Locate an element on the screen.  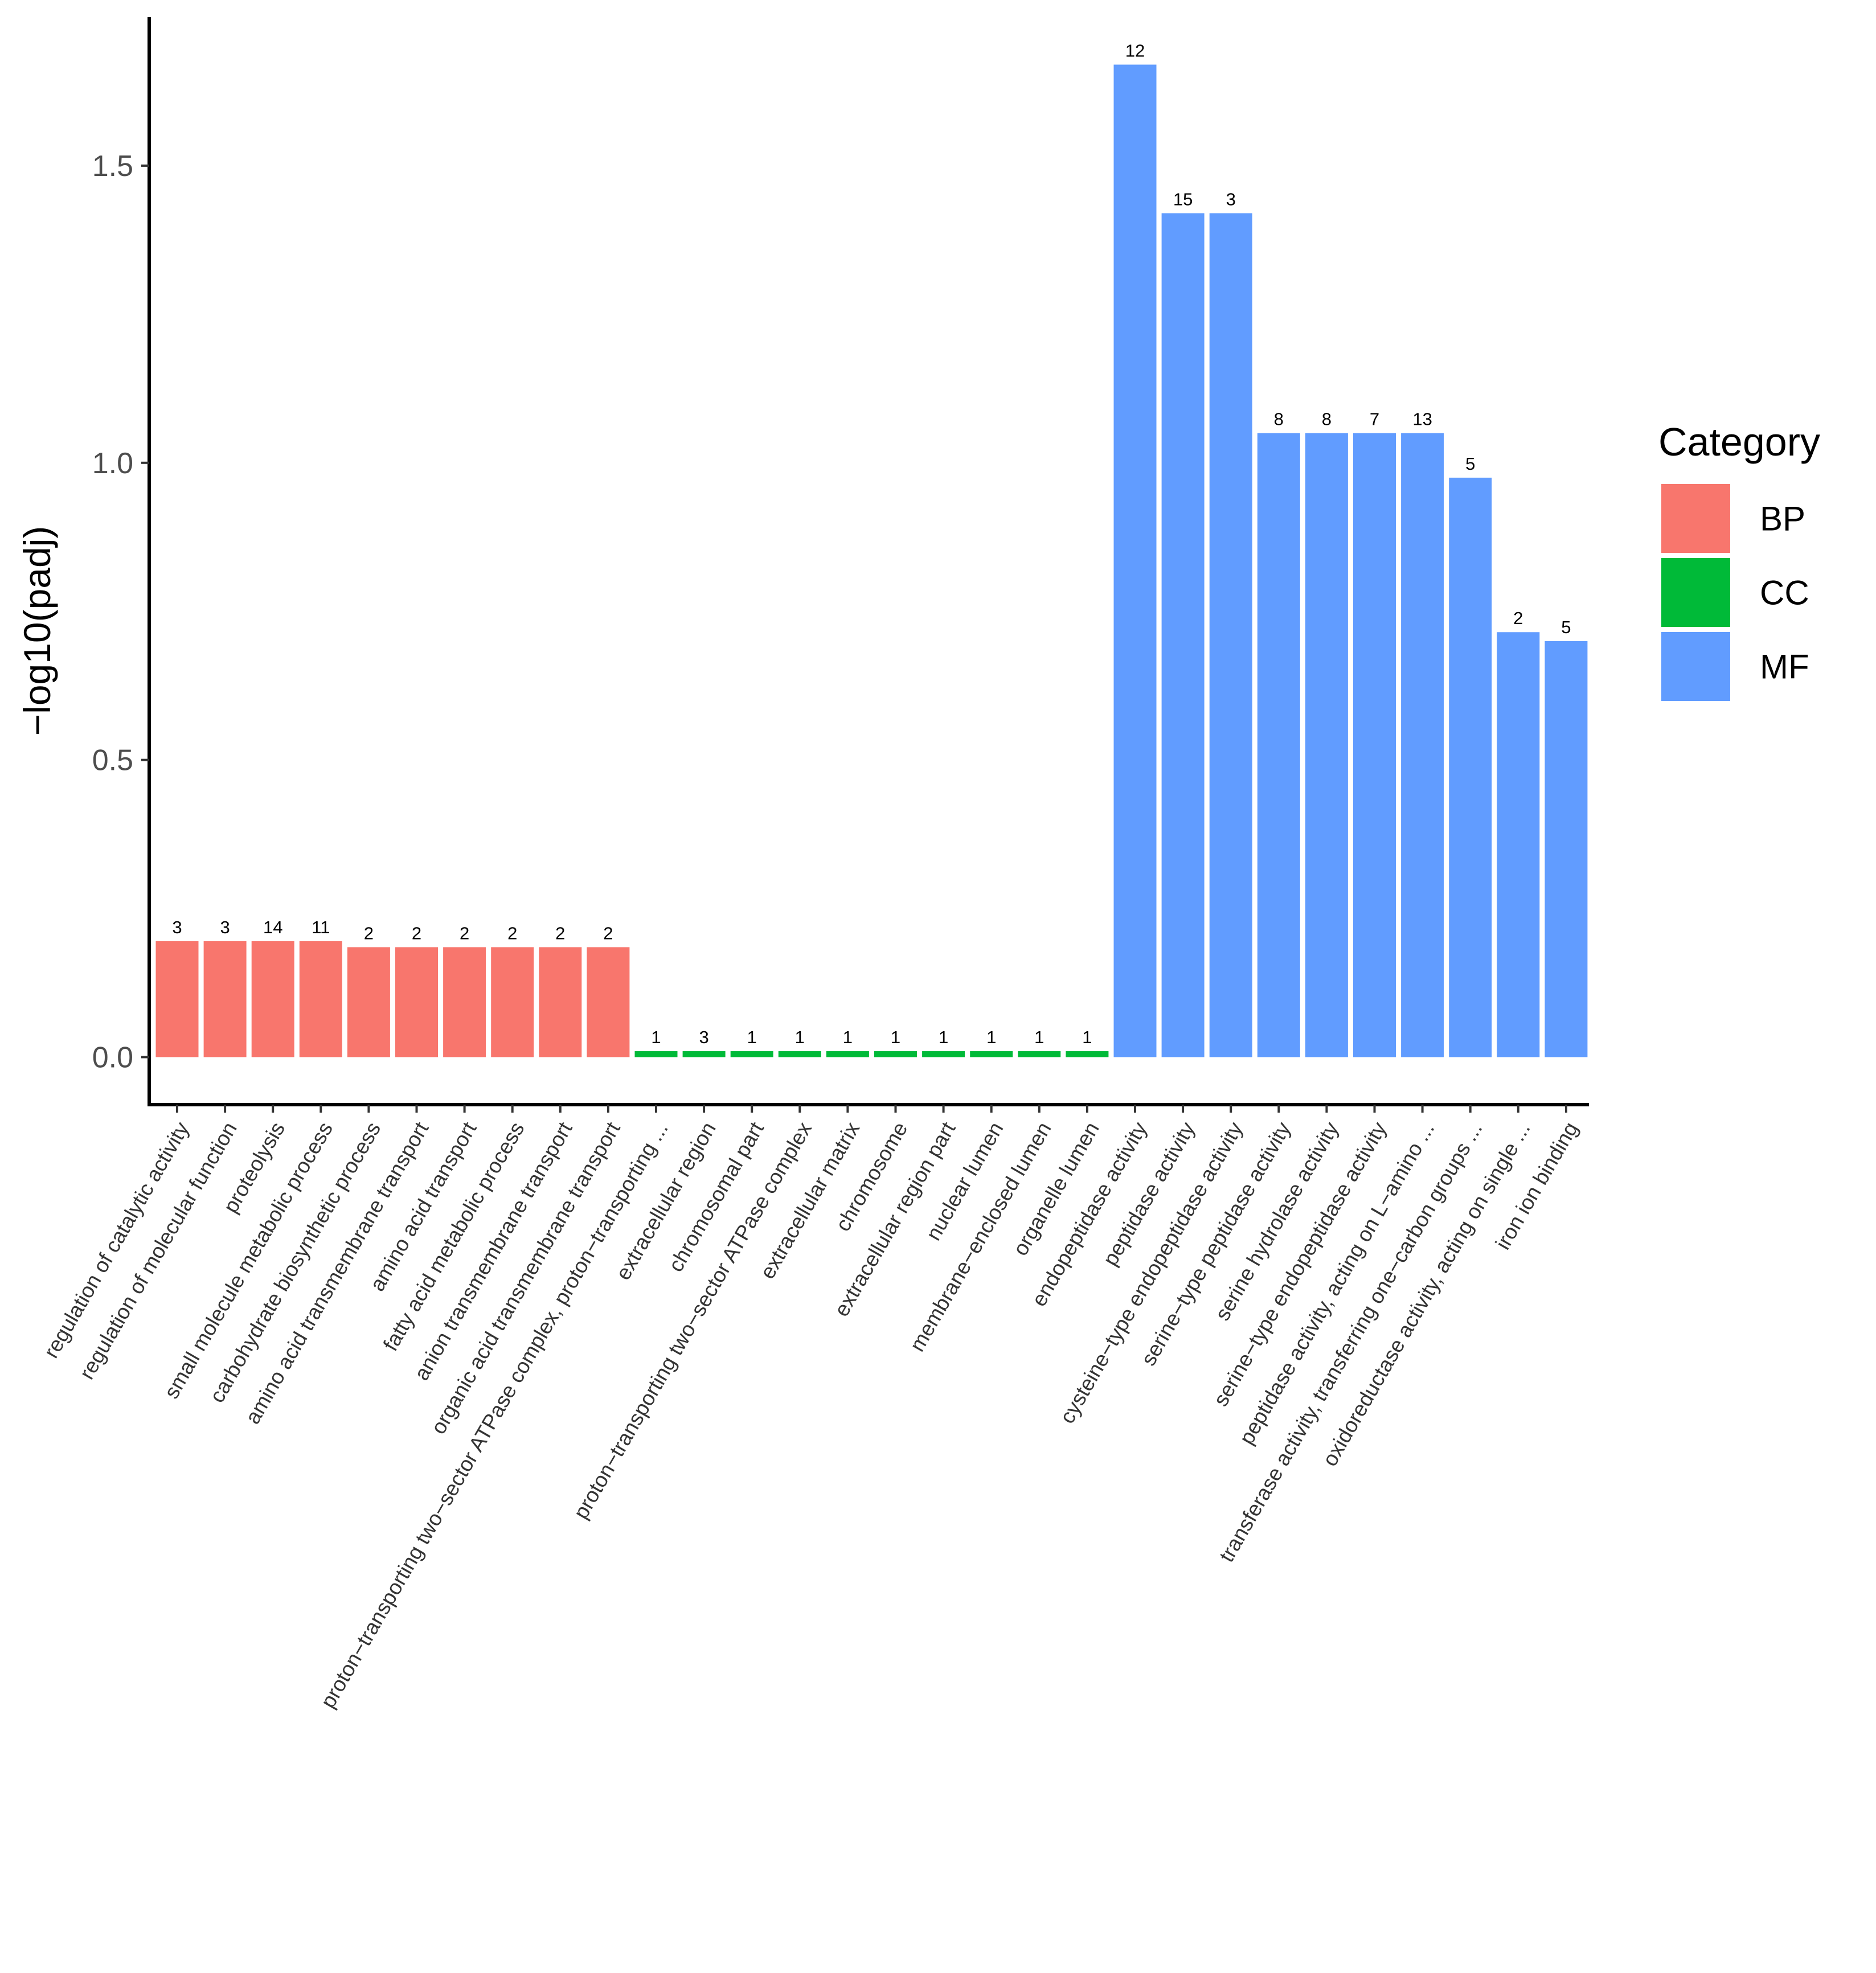
x-tick-label: amino acid transmembrane transport is located at coordinates (337, 1273).